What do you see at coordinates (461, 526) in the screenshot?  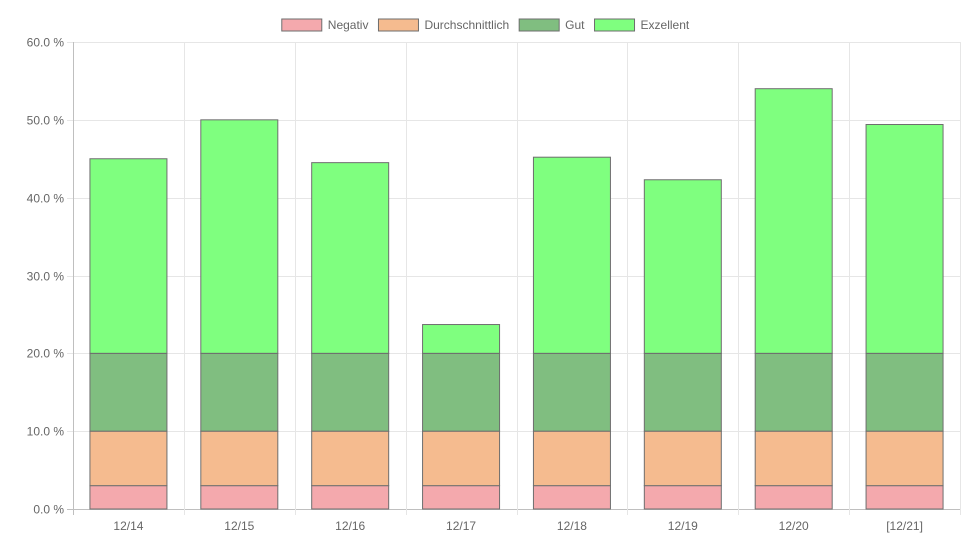 I see `x-tick-label: 12/17` at bounding box center [461, 526].